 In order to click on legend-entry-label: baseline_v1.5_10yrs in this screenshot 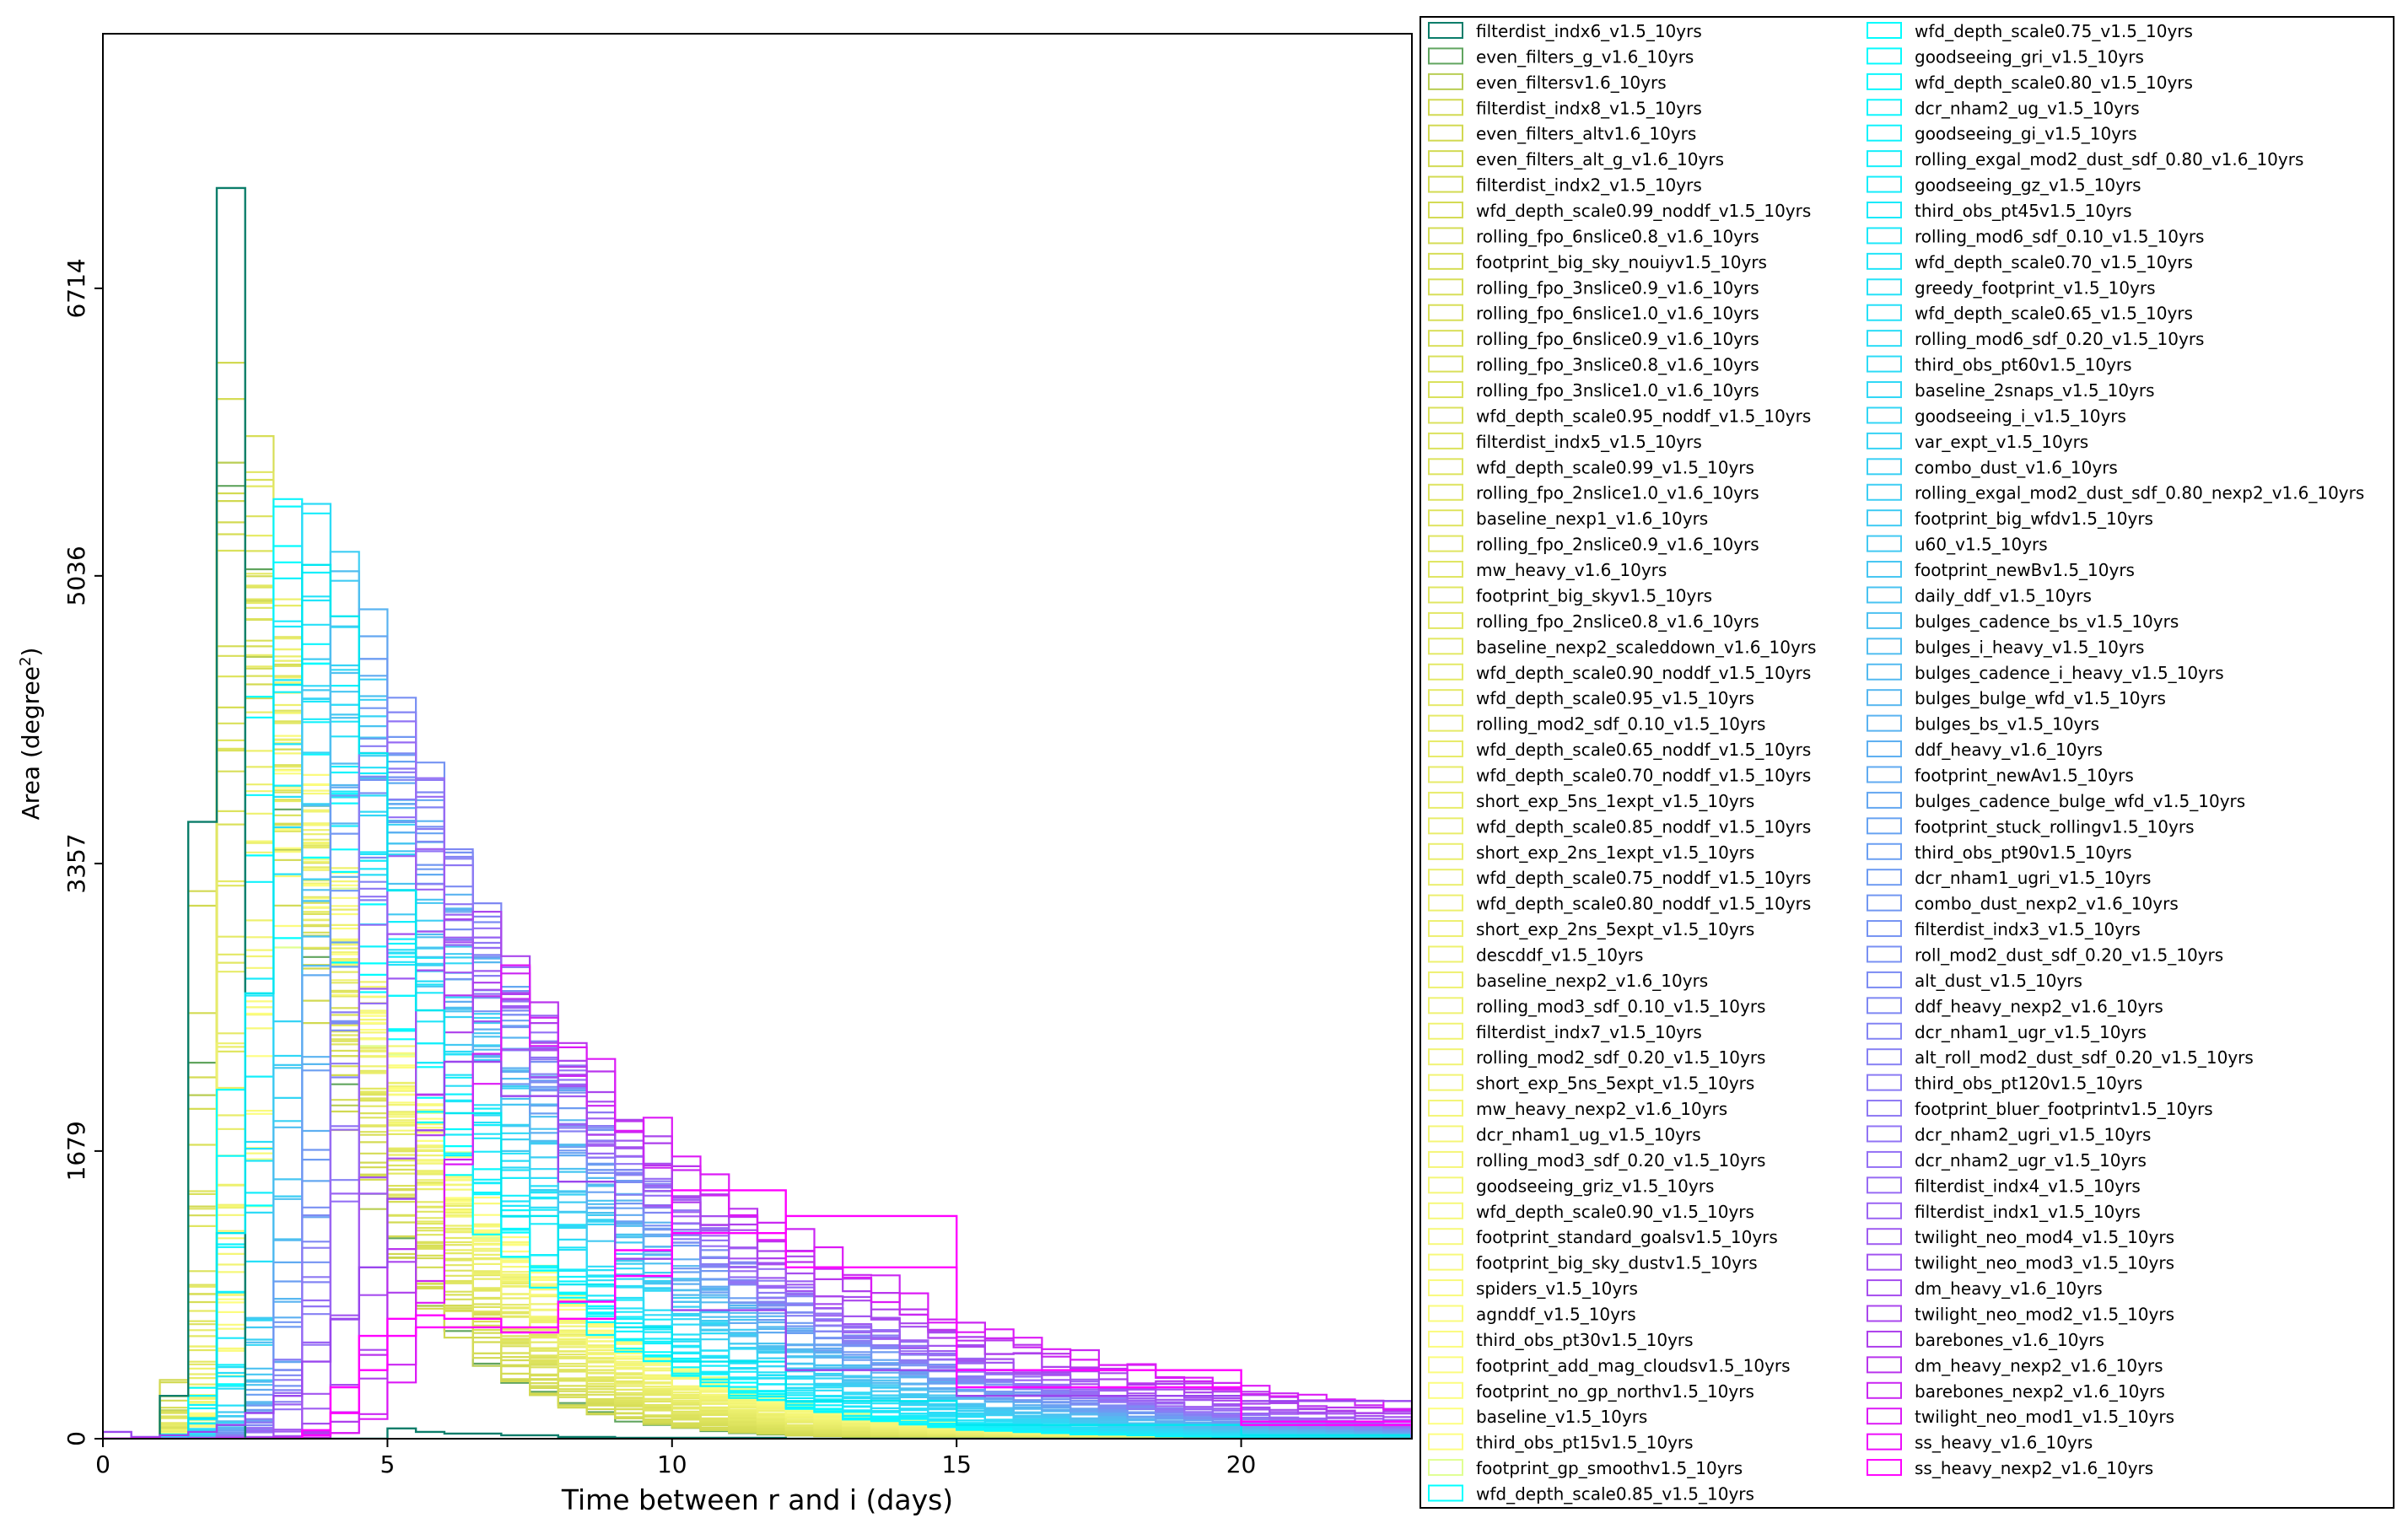, I will do `click(1561, 1417)`.